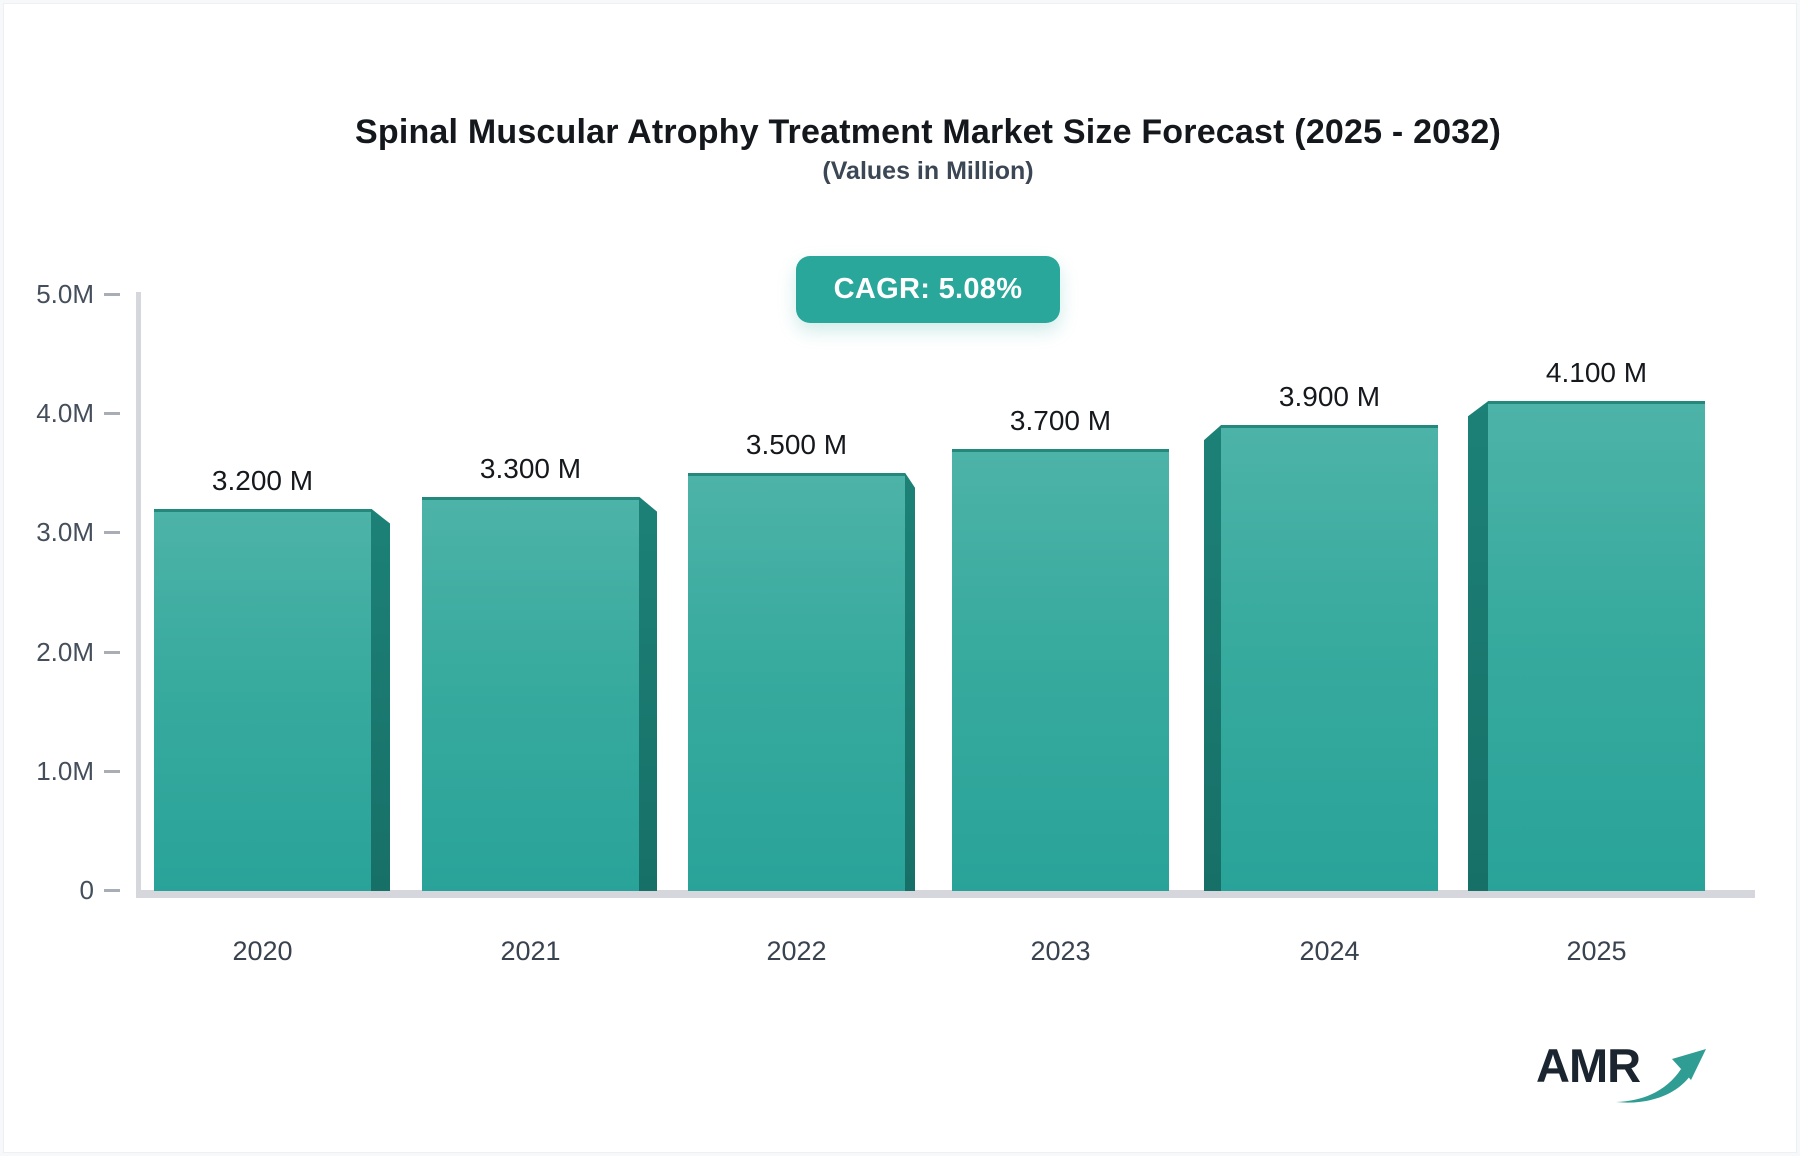  Describe the element at coordinates (1661, 1076) in the screenshot. I see `growth-arrow-icon` at that location.